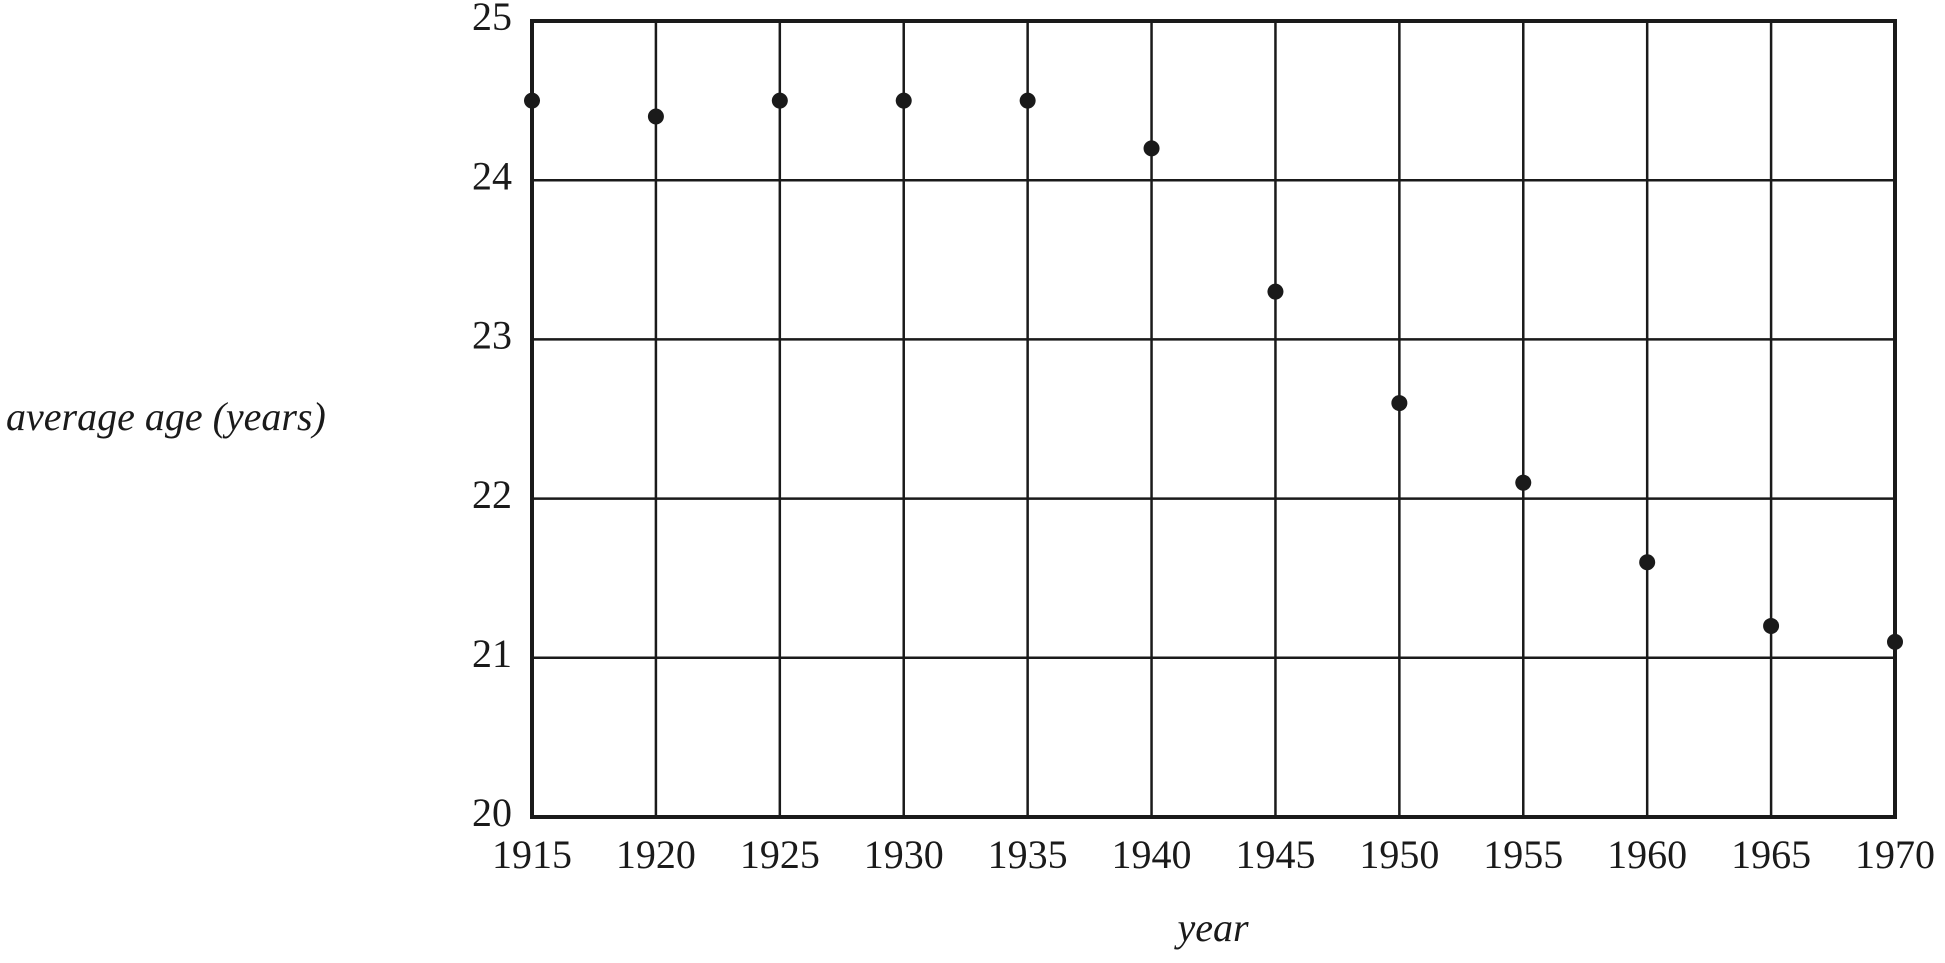  Describe the element at coordinates (1275, 854) in the screenshot. I see `x-tick-label: 1945` at that location.